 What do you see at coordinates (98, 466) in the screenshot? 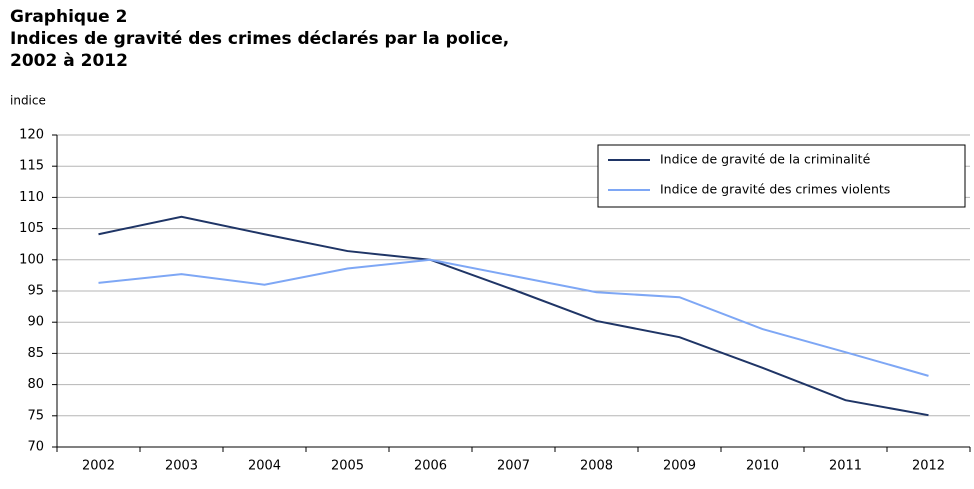
I see `x-tick-label: 2002` at bounding box center [98, 466].